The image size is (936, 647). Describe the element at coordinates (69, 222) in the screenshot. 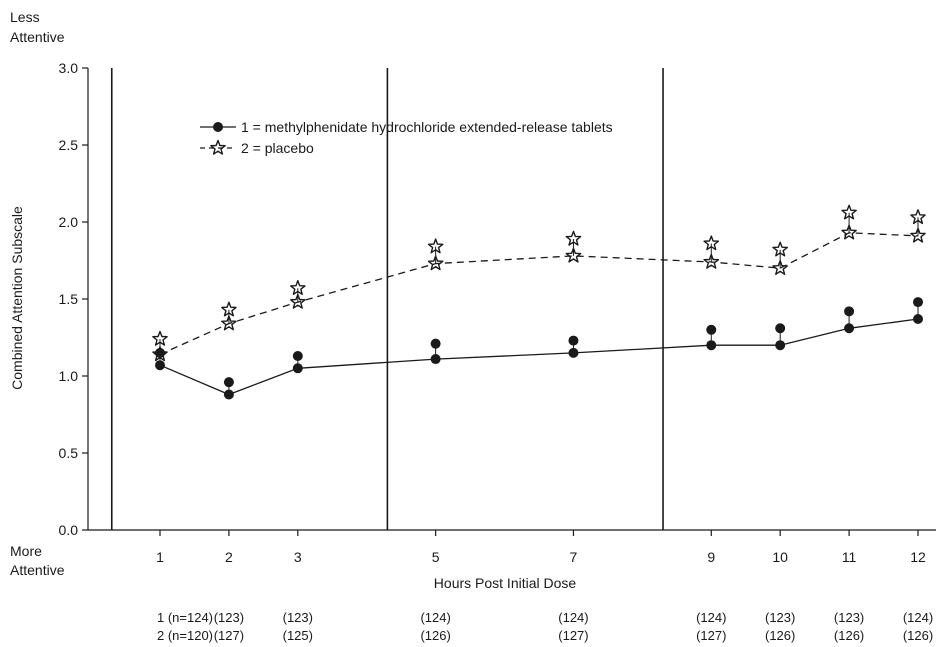

I see `y-tick-label: 2.0` at that location.